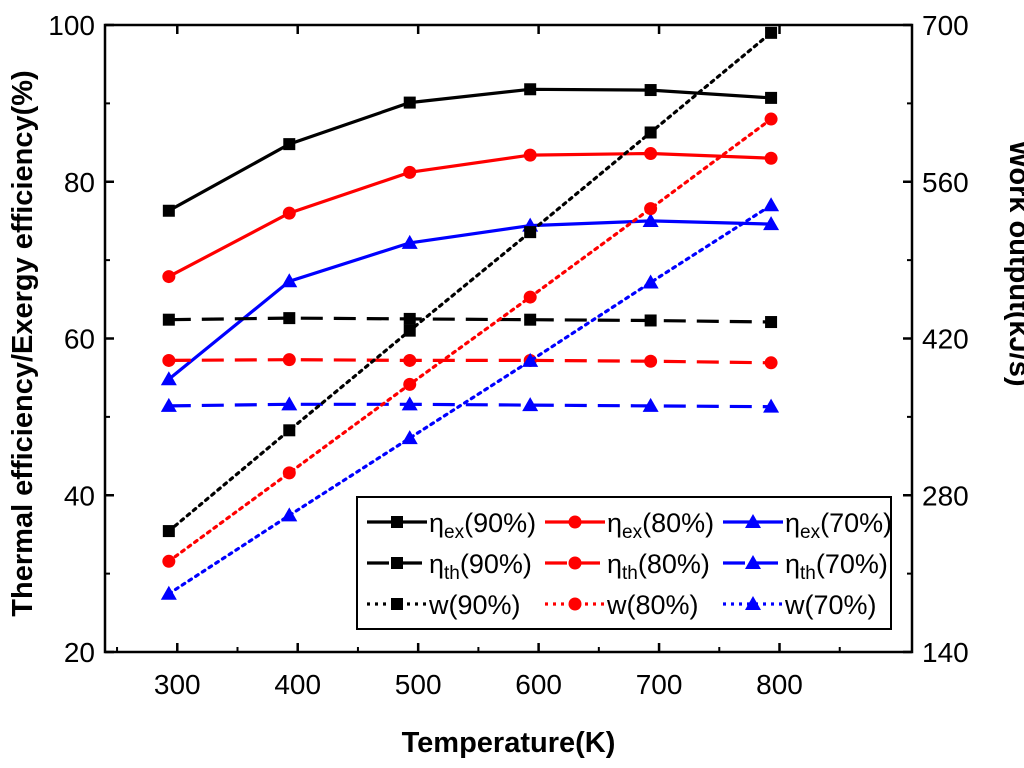  Describe the element at coordinates (838, 525) in the screenshot. I see `legend-label: ηex(70%)` at that location.